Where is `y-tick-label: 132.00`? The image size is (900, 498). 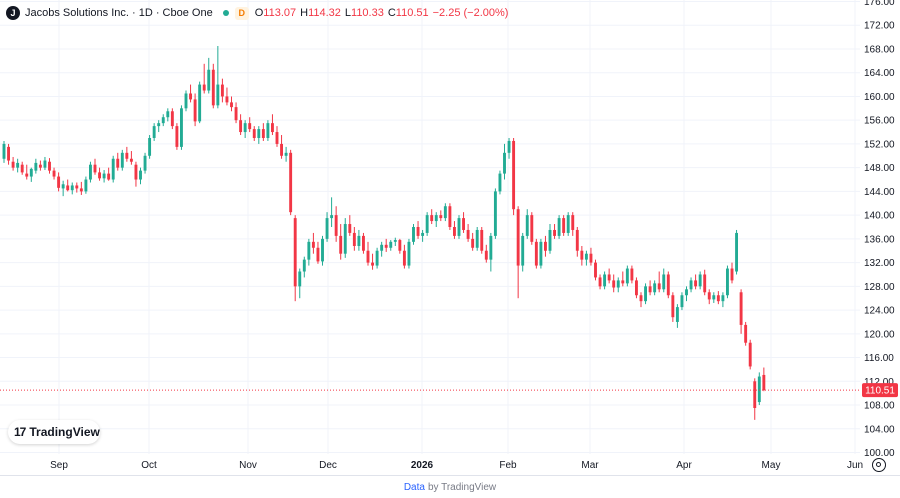 y-tick-label: 132.00 is located at coordinates (879, 263).